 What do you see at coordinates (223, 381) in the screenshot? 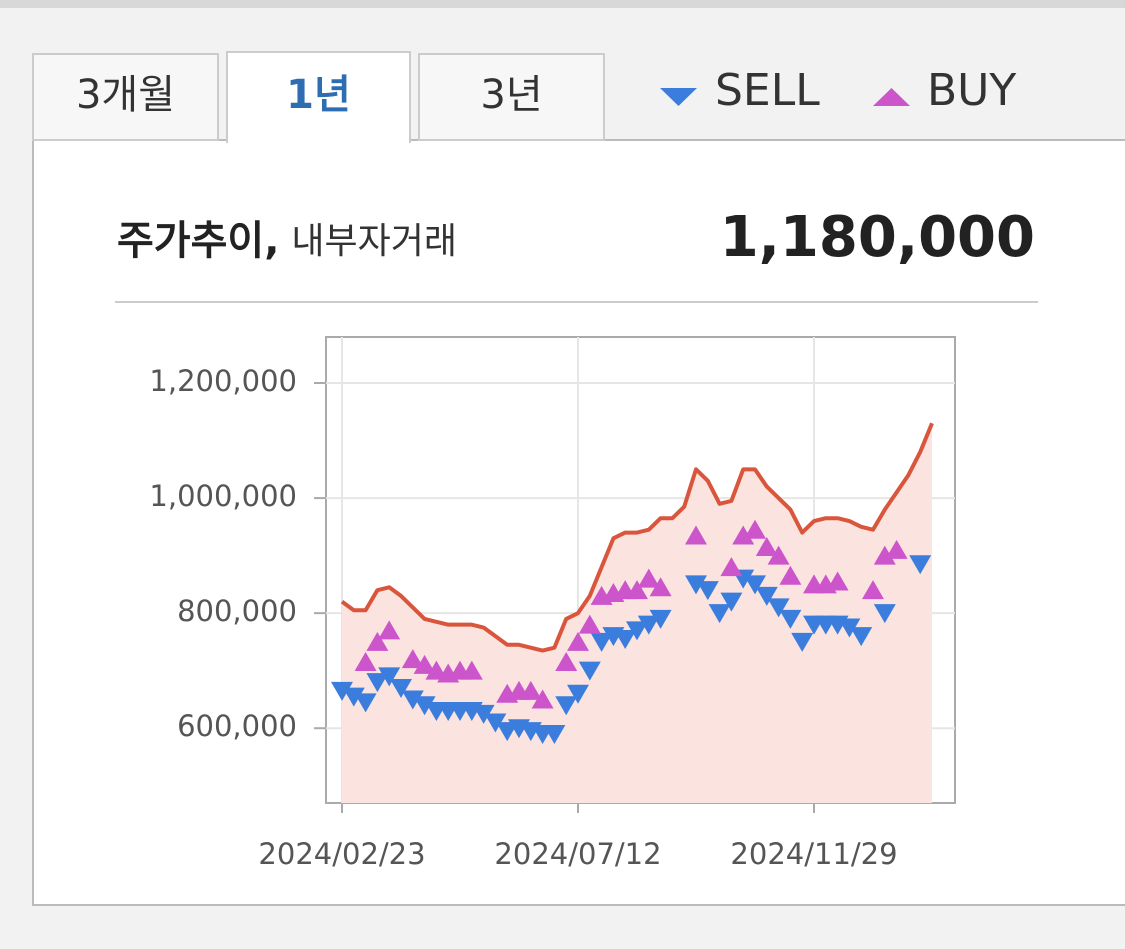
I see `y-tick-label: 1,200,000` at bounding box center [223, 381].